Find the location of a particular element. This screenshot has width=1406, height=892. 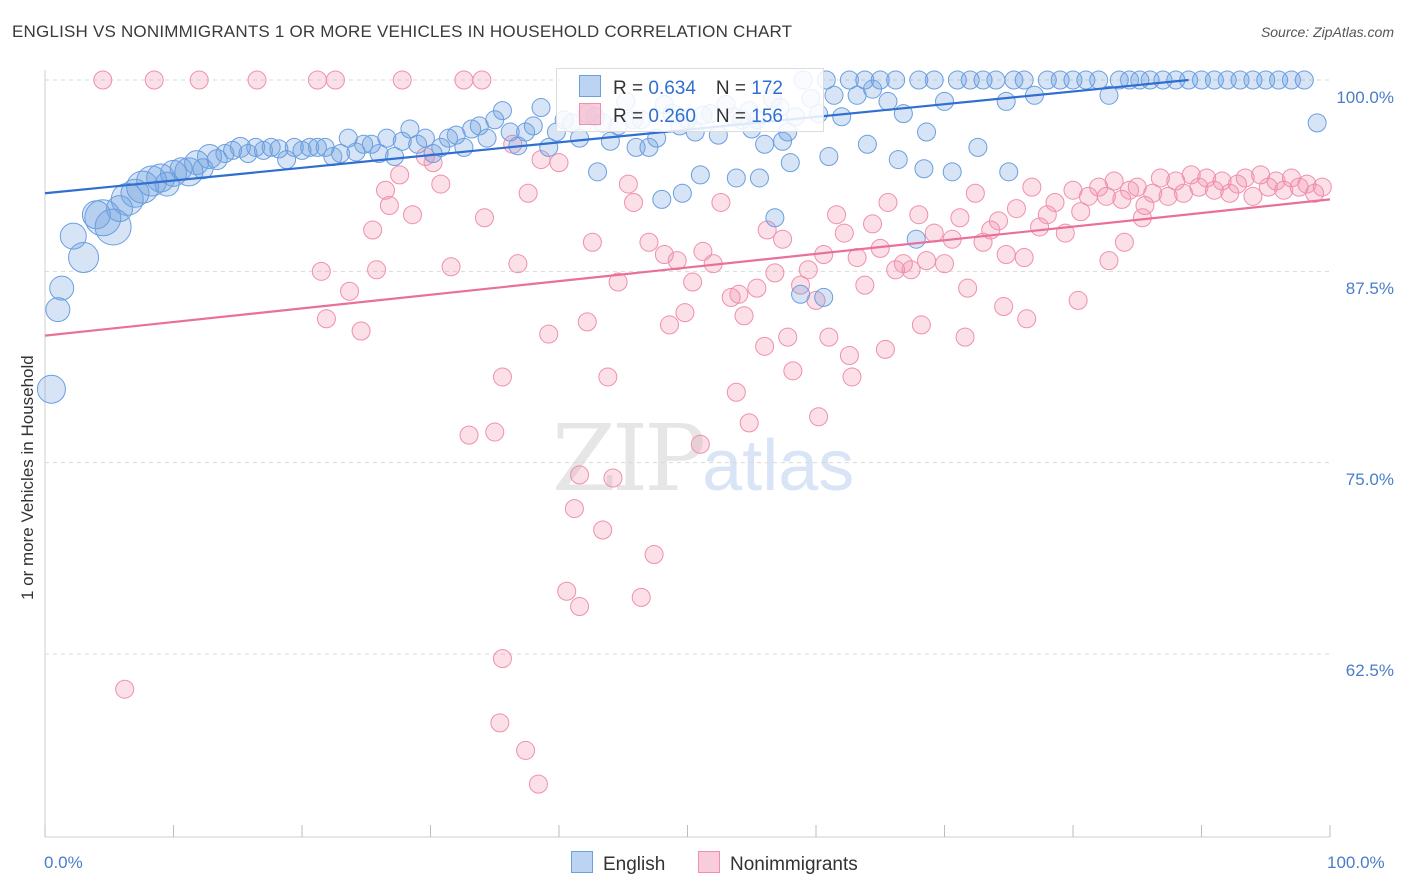

bottom-english-swatch is located at coordinates (582, 862).